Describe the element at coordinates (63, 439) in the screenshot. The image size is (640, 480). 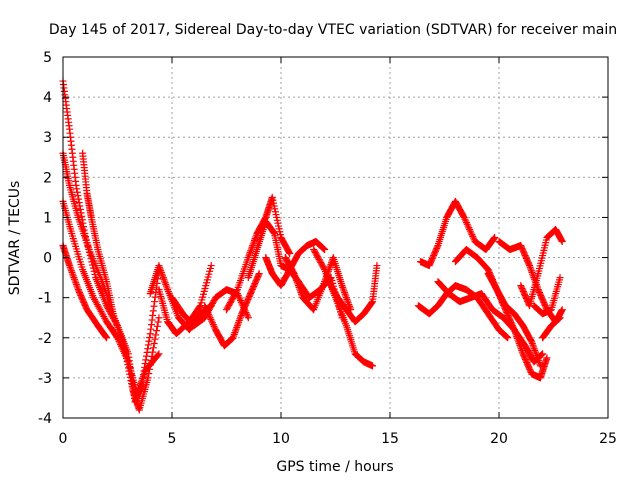
I see `x-tick-label: 0` at that location.